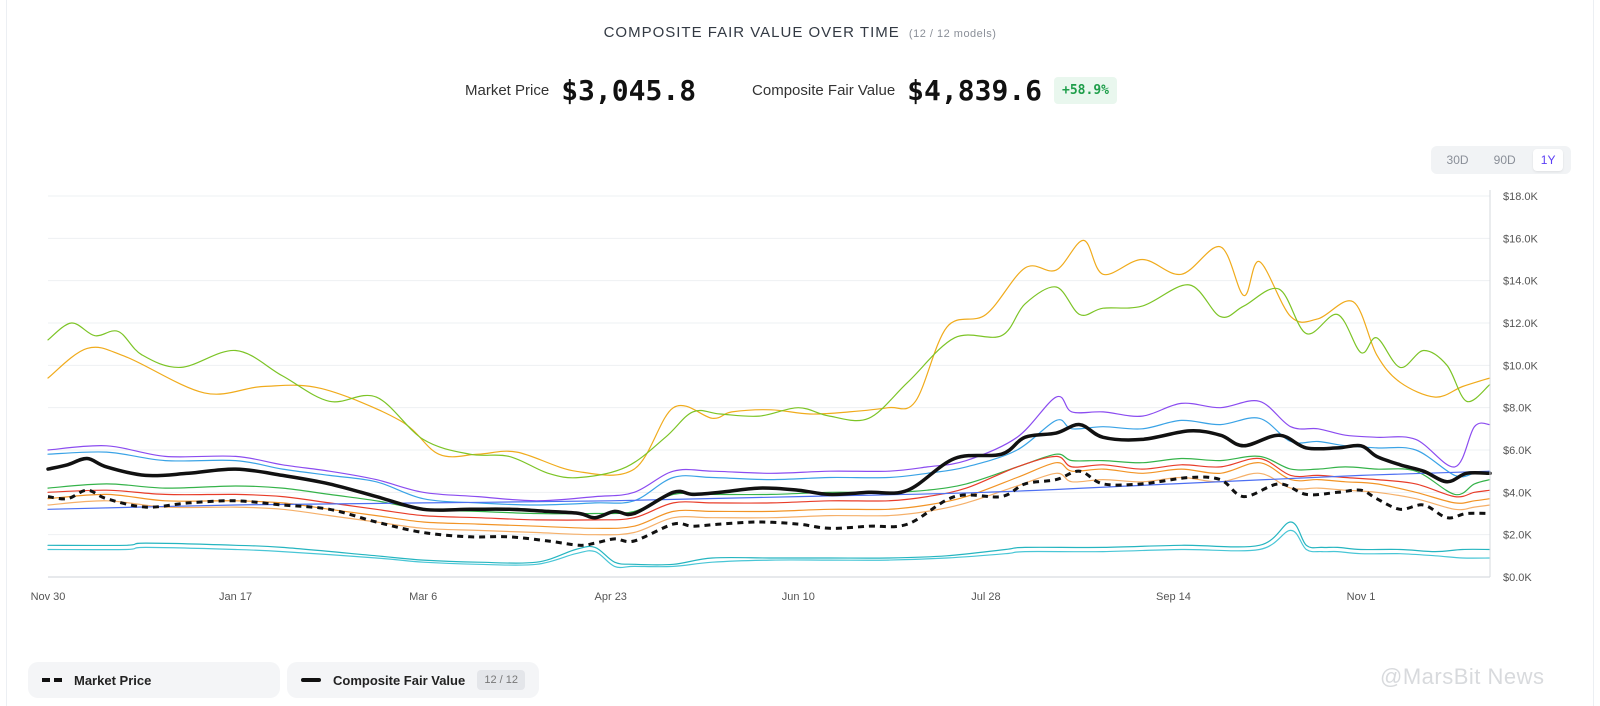 Image resolution: width=1600 pixels, height=706 pixels. I want to click on market-price-label: Market Price, so click(507, 90).